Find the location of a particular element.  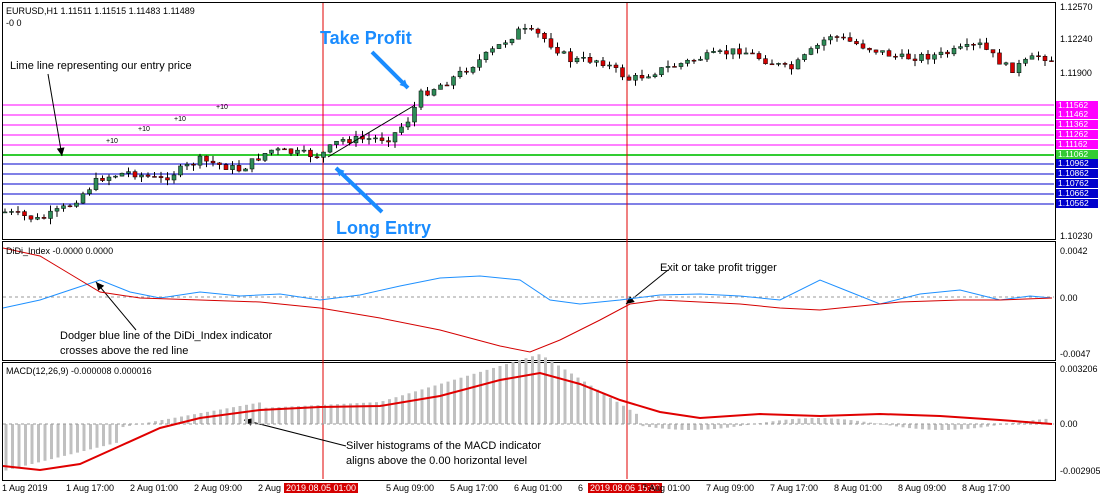

exit-trigger-pointer-head is located at coordinates (630, 299).